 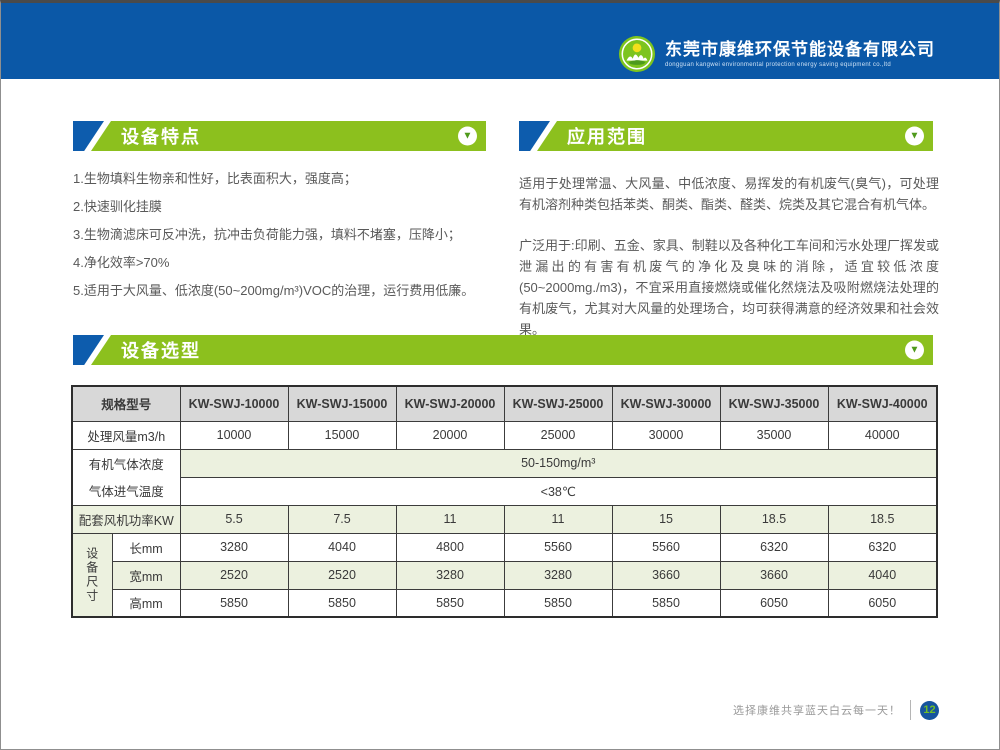 I want to click on table-cell: 5.5, so click(x=234, y=519).